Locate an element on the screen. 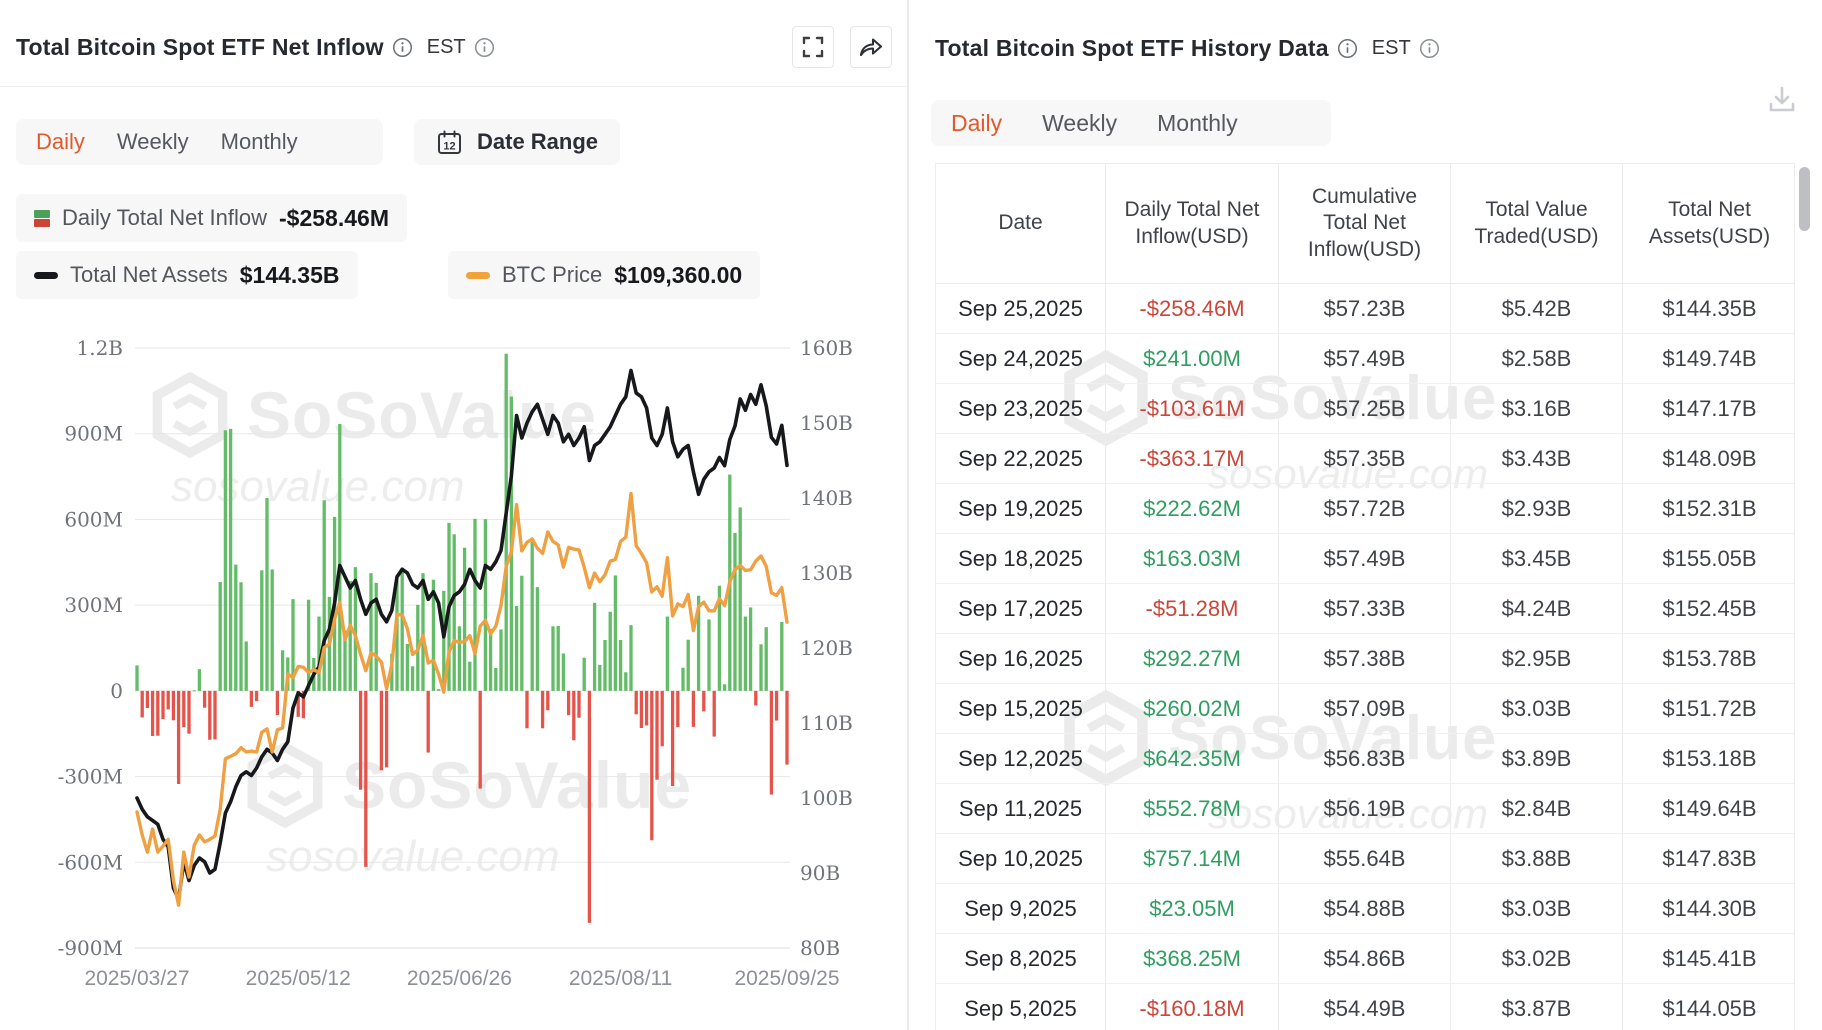  date: Sep 18,2025 is located at coordinates (1021, 558).